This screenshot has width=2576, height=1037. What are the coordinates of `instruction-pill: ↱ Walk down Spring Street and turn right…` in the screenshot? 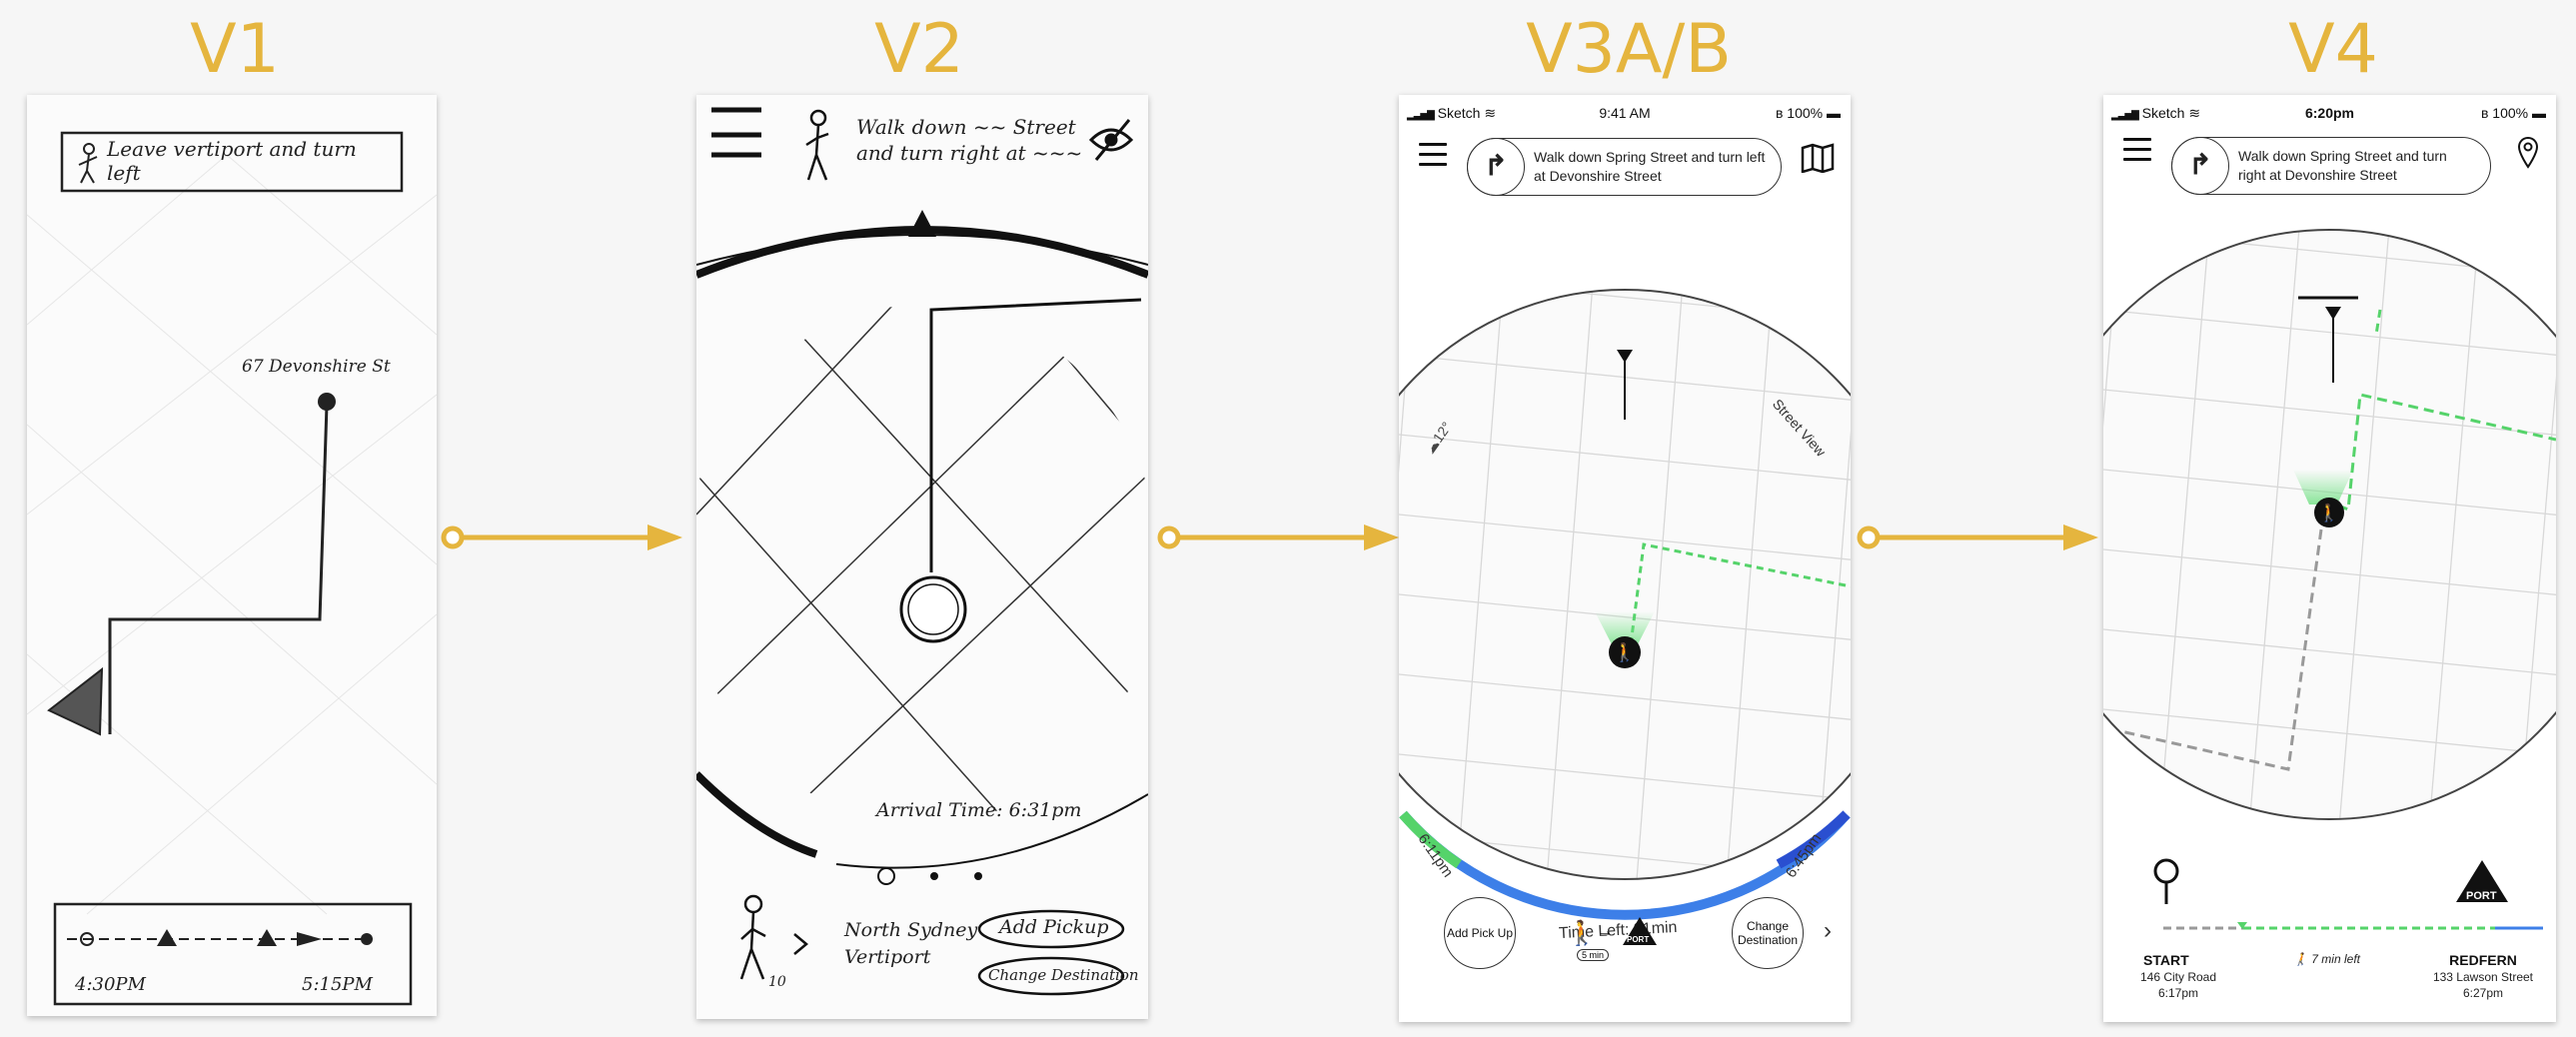 It's located at (2331, 166).